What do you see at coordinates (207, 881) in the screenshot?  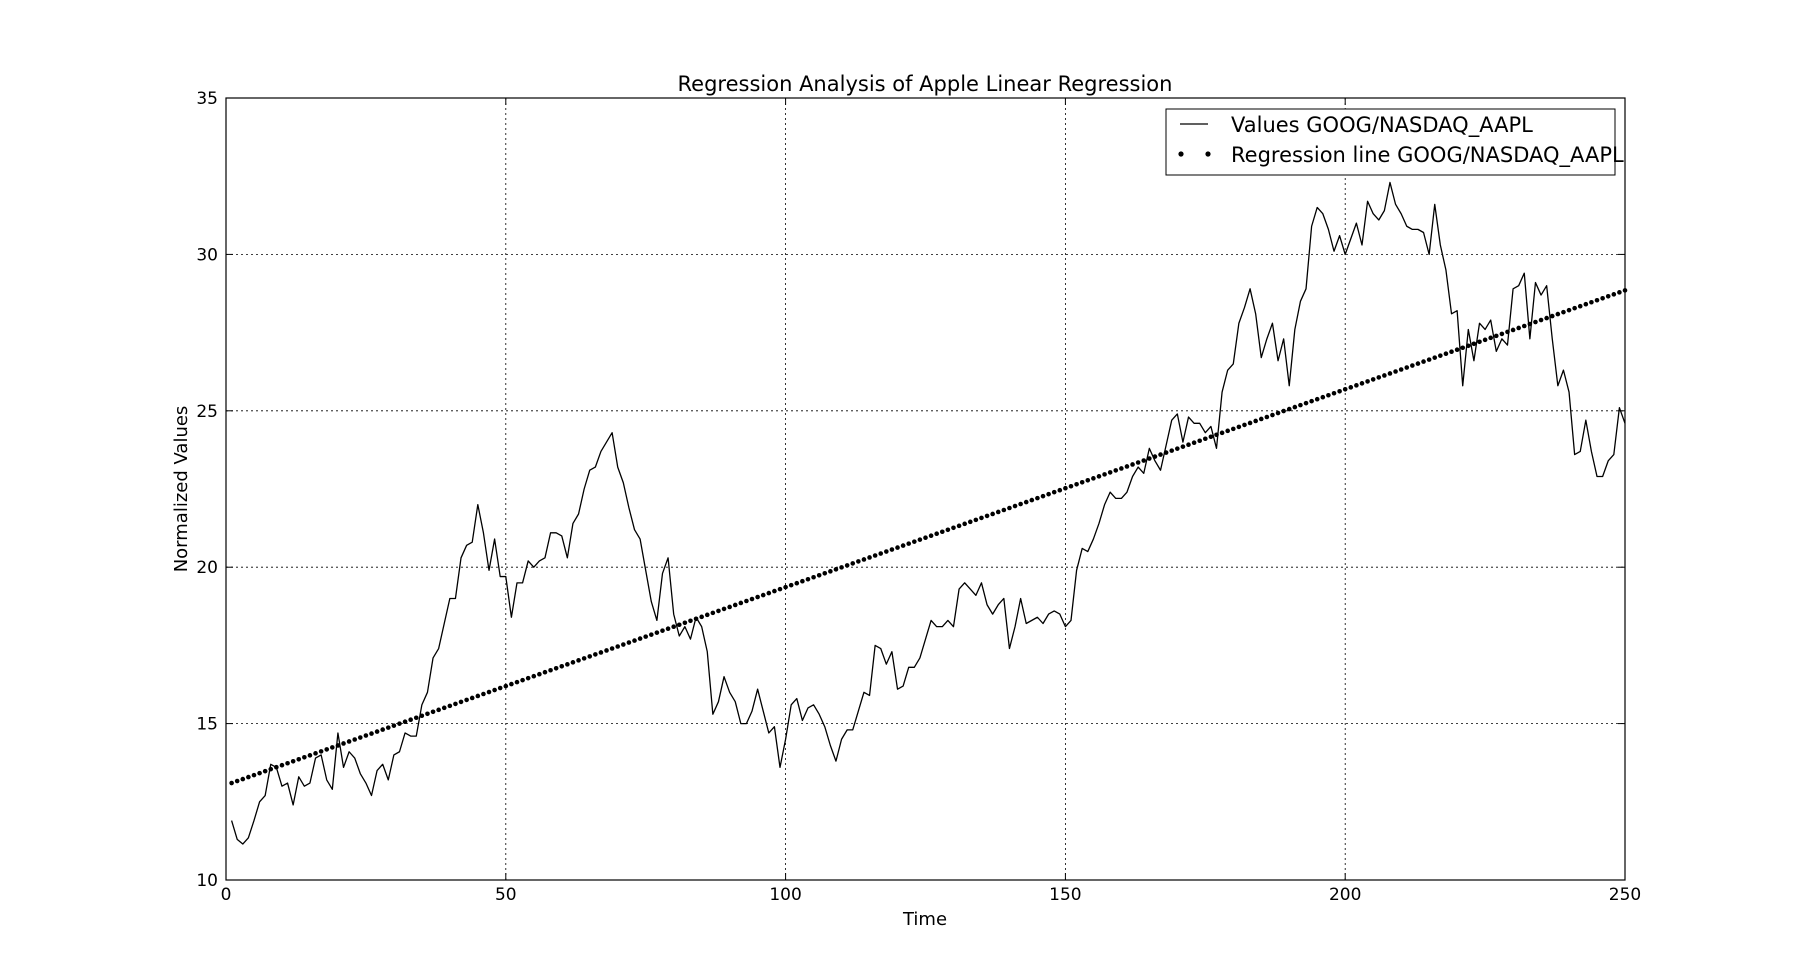 I see `y-tick-label: 10` at bounding box center [207, 881].